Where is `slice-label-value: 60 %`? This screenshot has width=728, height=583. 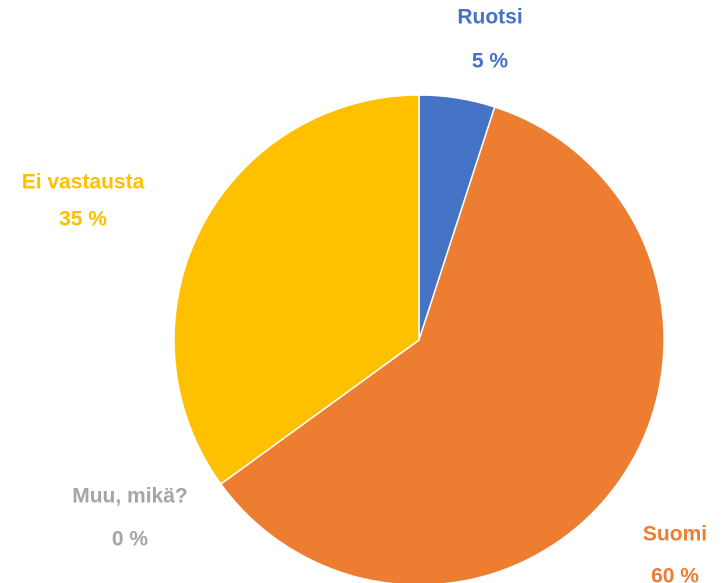
slice-label-value: 60 % is located at coordinates (675, 574).